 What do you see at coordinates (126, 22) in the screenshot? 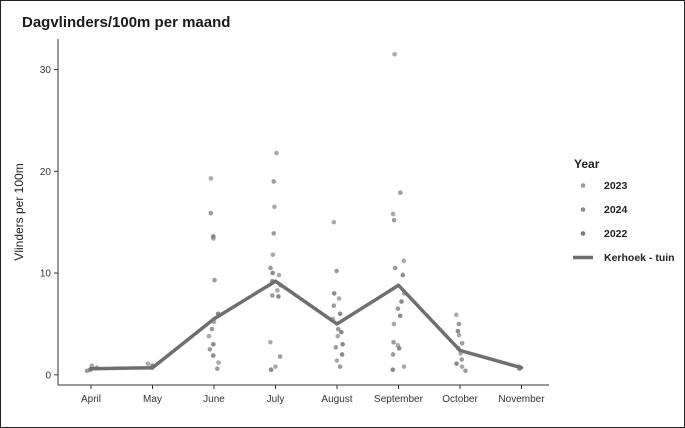
I see `chart-title: Dagvlinders/100m per maand` at bounding box center [126, 22].